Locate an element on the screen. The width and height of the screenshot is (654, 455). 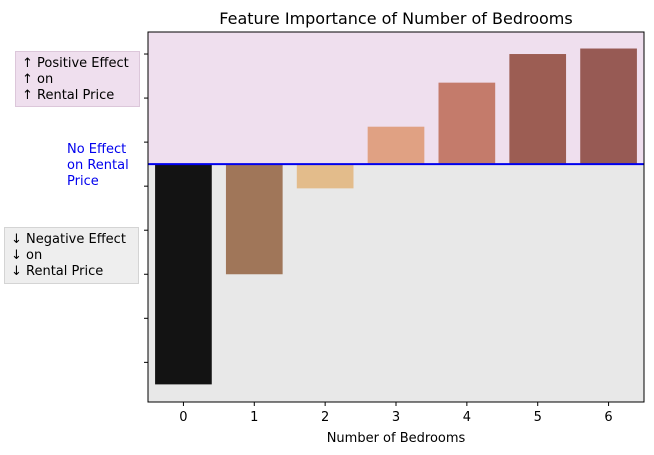
x-tick-label: 5 is located at coordinates (538, 417).